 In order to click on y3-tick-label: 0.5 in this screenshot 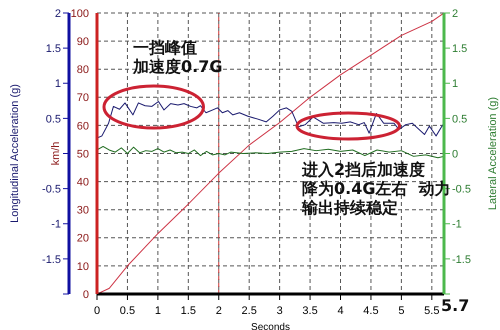, I will do `click(53, 119)`.